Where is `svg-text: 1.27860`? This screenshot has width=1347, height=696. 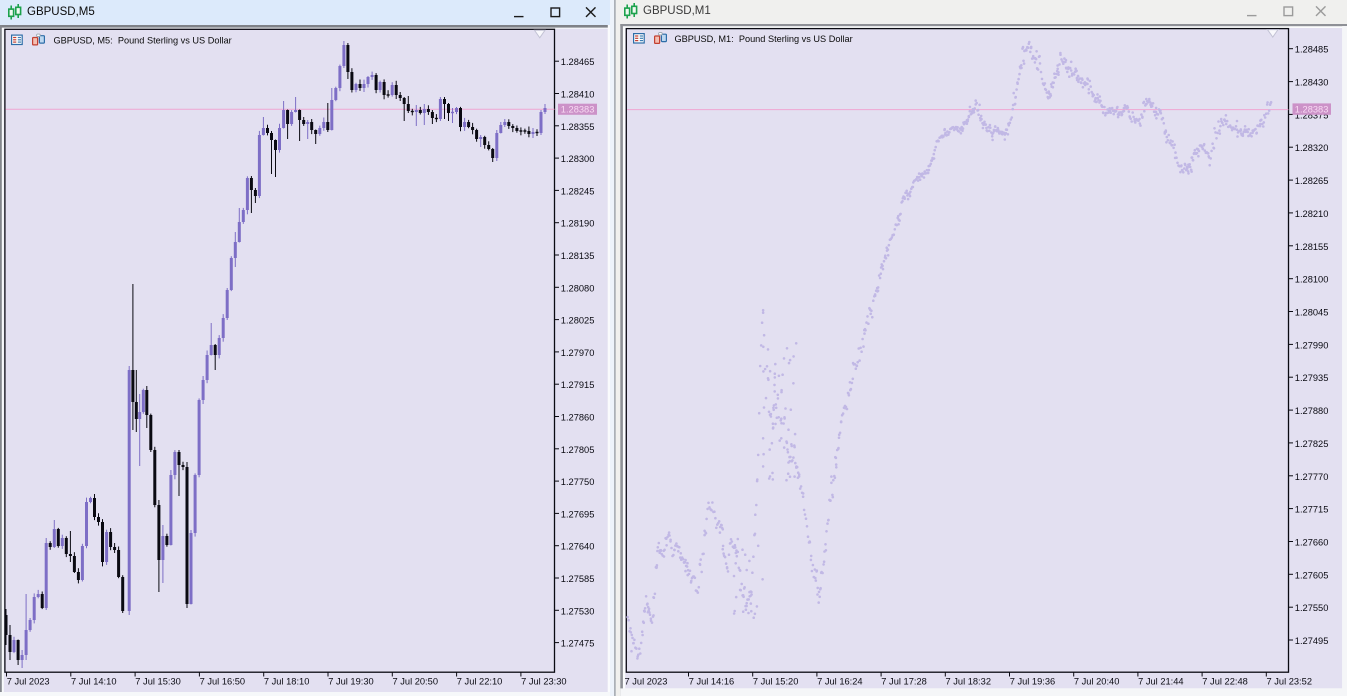
svg-text: 1.27860 is located at coordinates (578, 418).